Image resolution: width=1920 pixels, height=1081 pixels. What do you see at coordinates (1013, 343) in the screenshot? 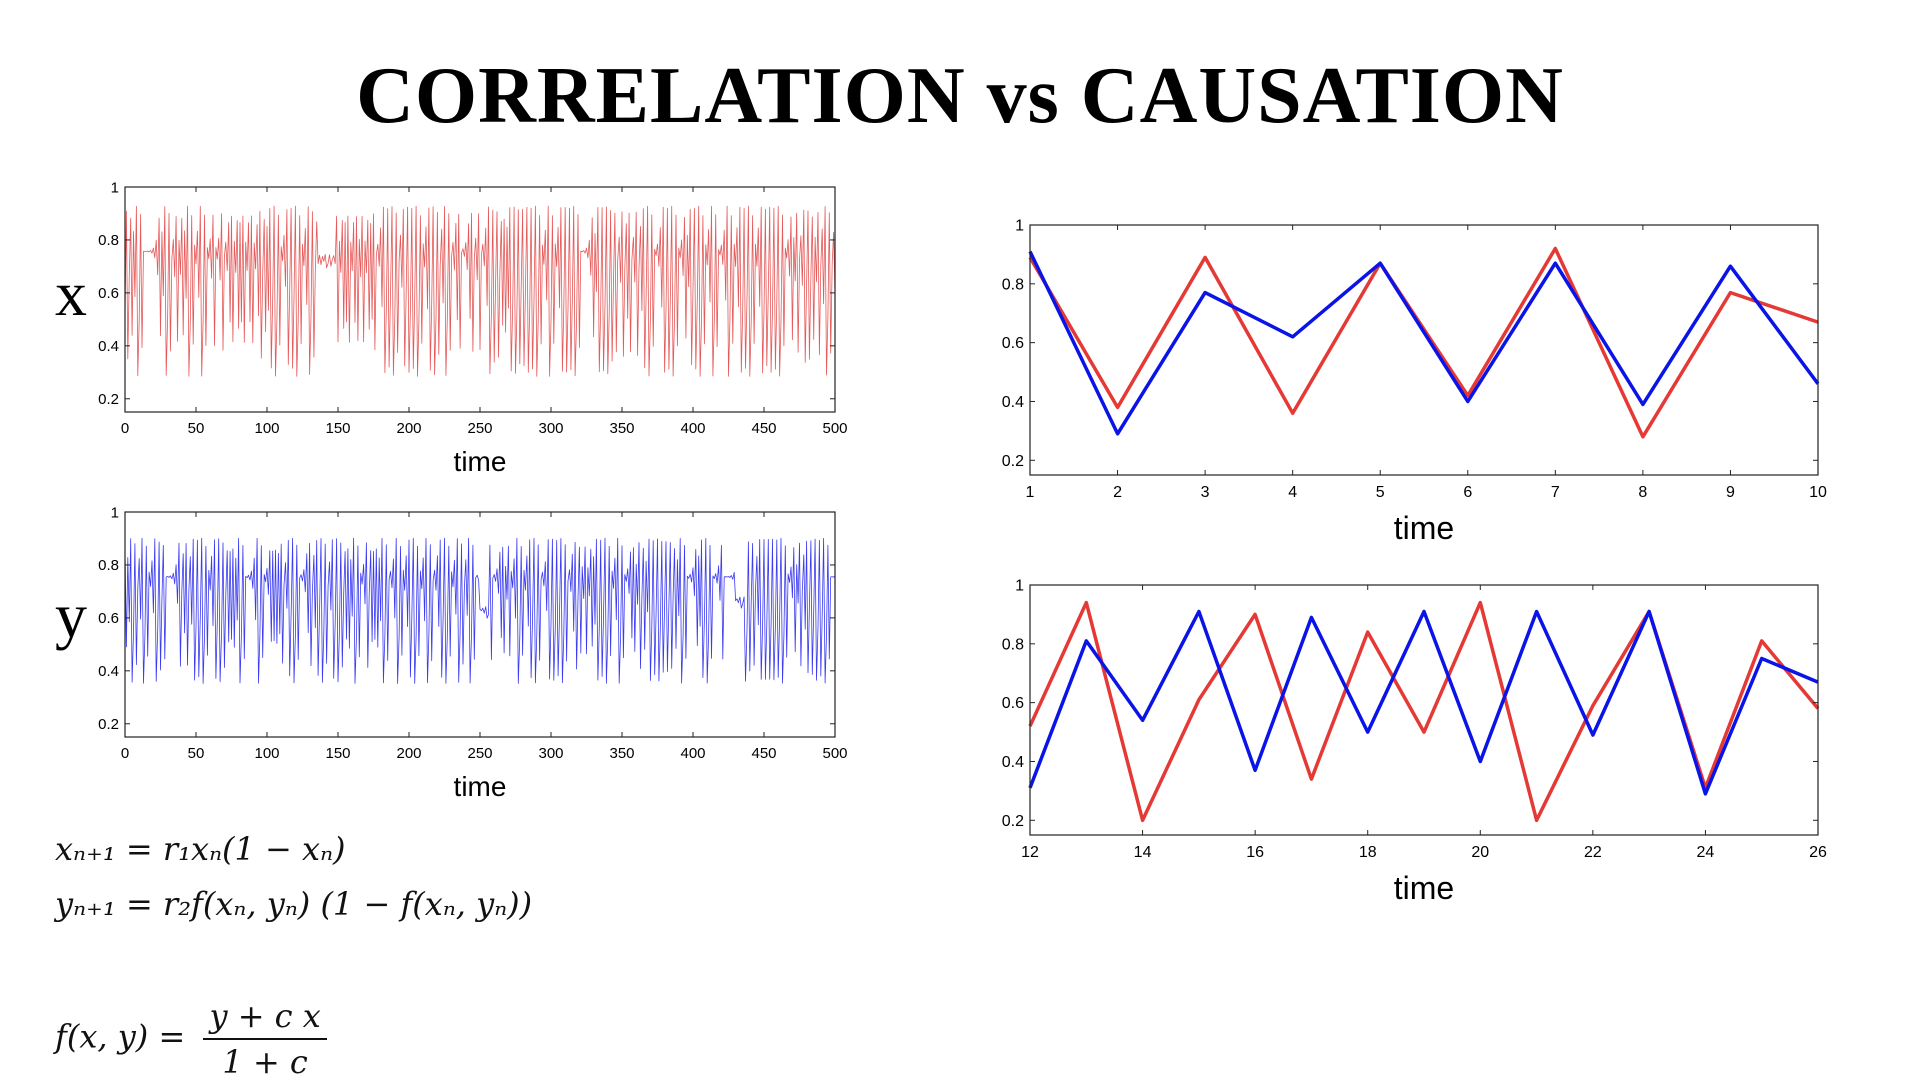
I see `chart2-ytick-label: 0.6` at bounding box center [1013, 343].